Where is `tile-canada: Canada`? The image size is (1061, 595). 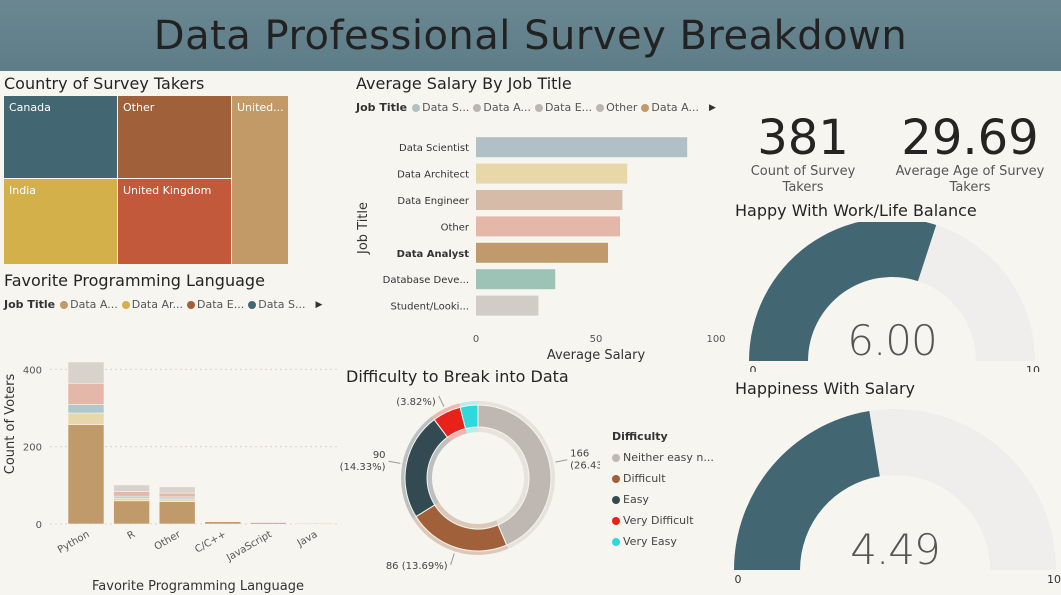
tile-canada: Canada is located at coordinates (60, 137).